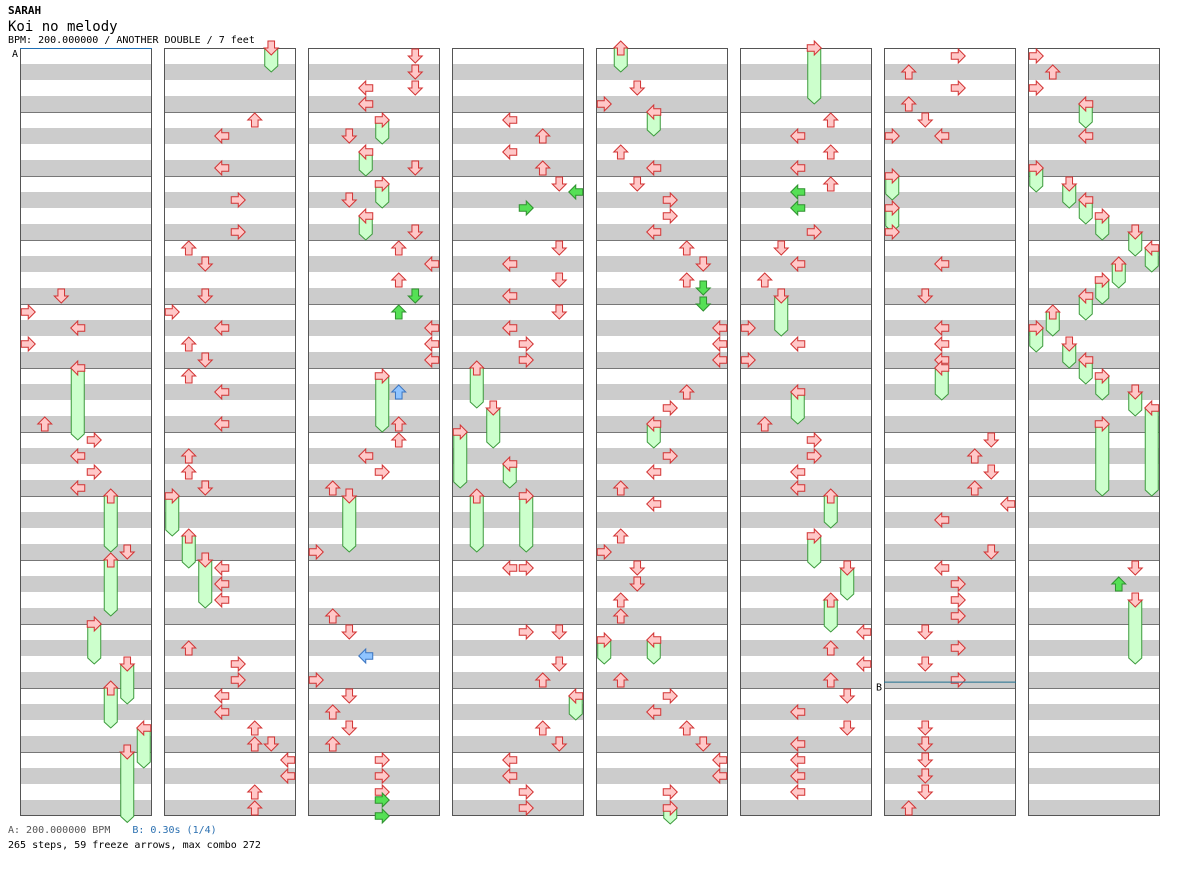 Image resolution: width=1184 pixels, height=876 pixels. I want to click on blue-arrow, so click(398, 392).